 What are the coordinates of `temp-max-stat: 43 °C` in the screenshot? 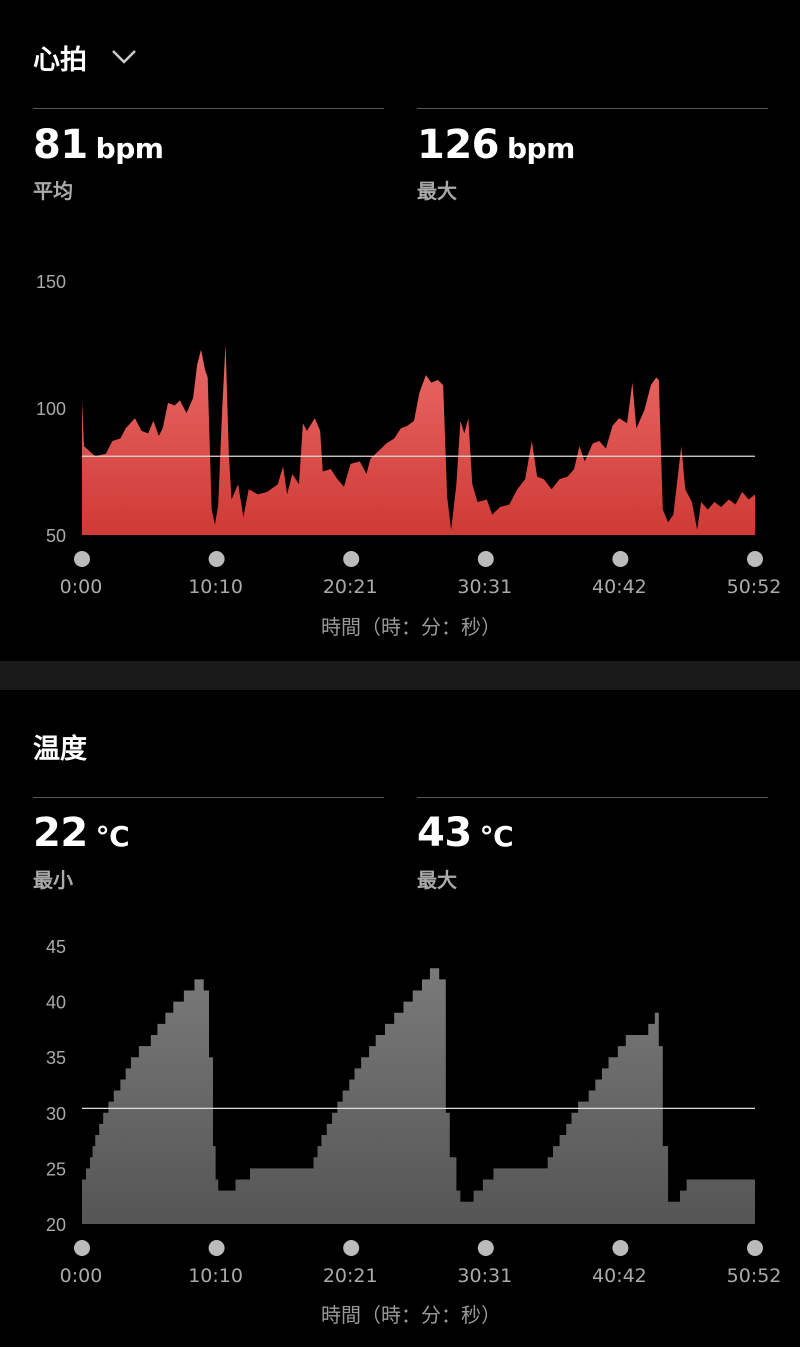 It's located at (465, 833).